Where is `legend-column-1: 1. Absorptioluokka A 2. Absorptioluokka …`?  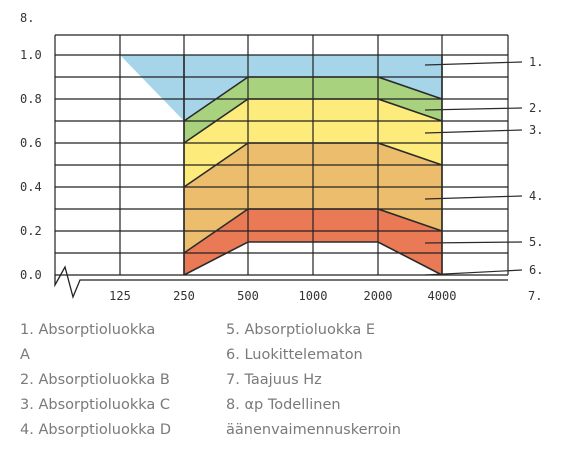 legend-column-1: 1. Absorptioluokka A 2. Absorptioluokka … is located at coordinates (95, 380).